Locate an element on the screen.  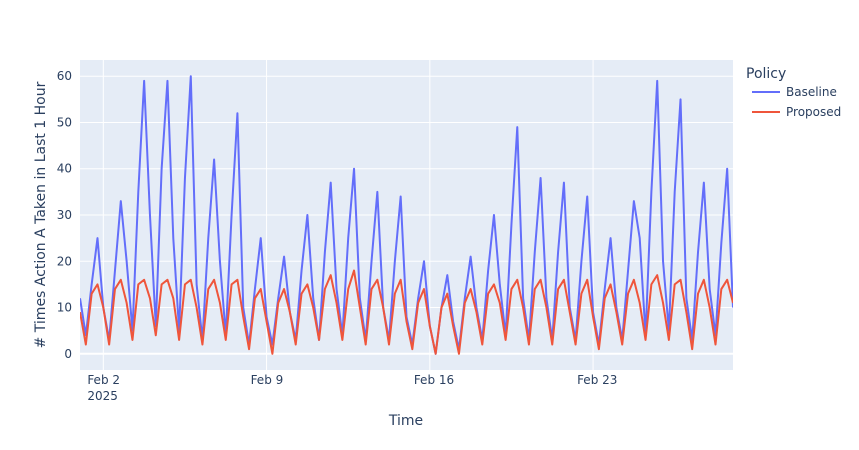
data-line is located at coordinates (406, 312).